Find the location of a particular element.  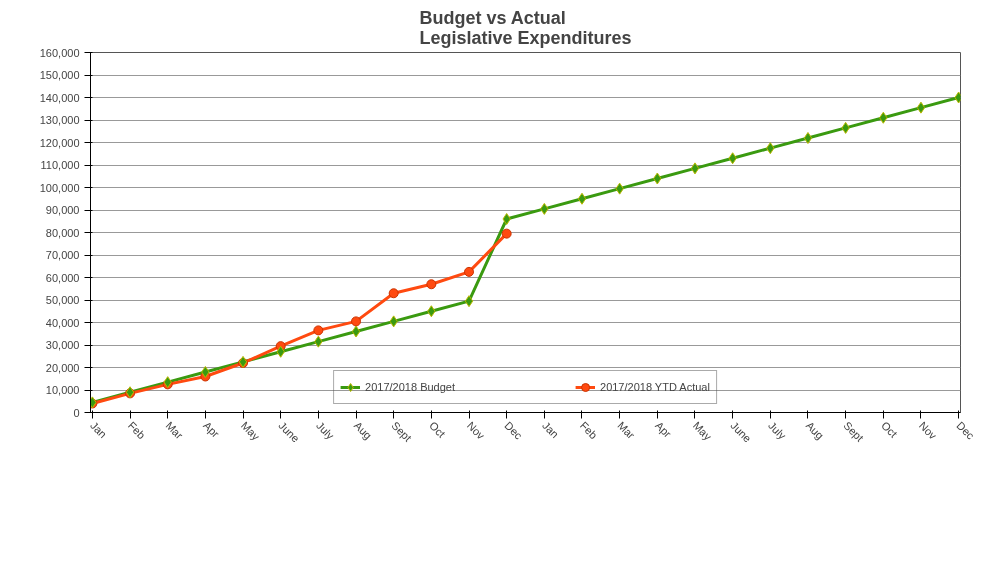

y-tick-label: 40,000 is located at coordinates (62, 322).